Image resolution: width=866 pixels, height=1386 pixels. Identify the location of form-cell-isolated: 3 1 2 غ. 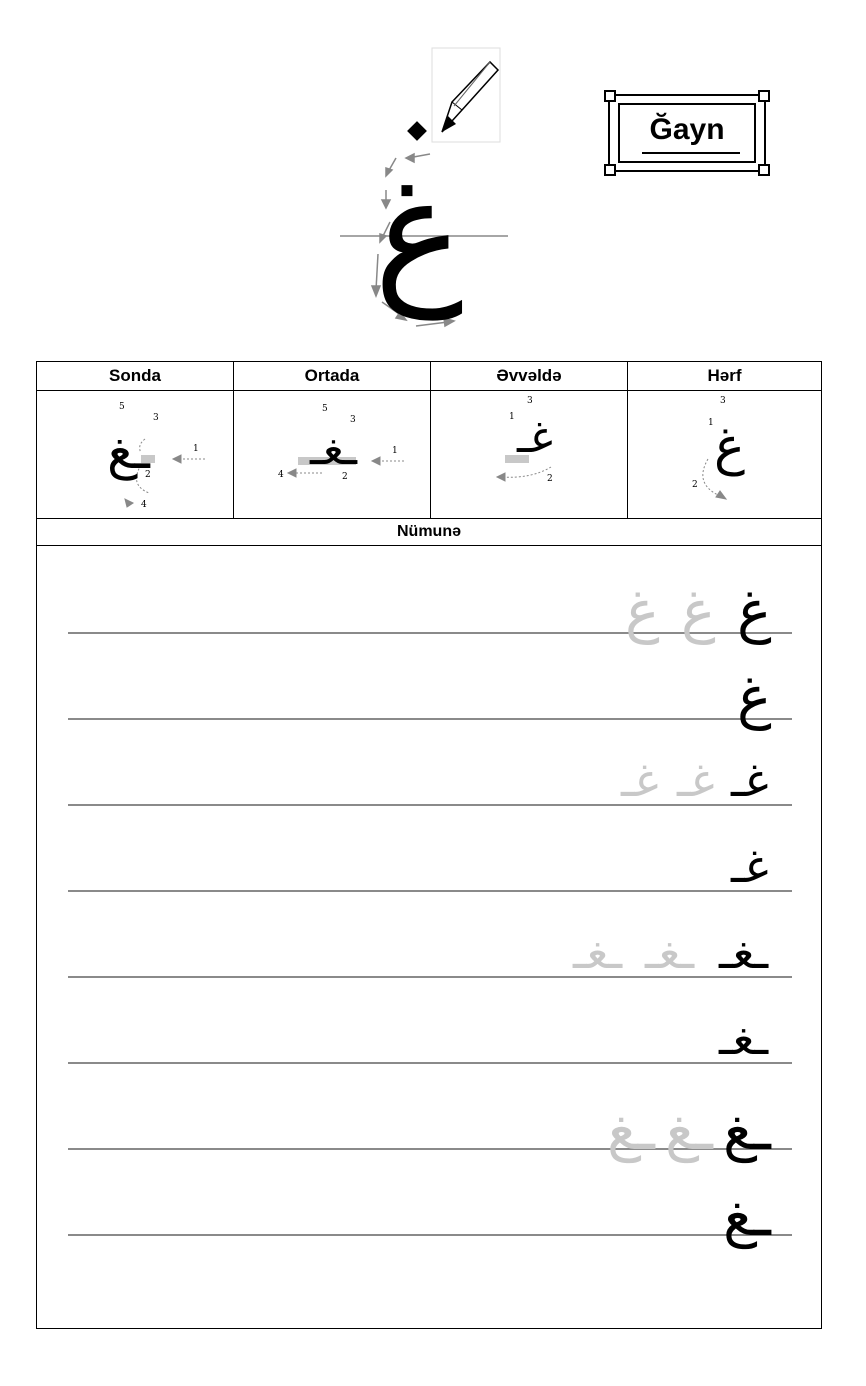
(724, 454).